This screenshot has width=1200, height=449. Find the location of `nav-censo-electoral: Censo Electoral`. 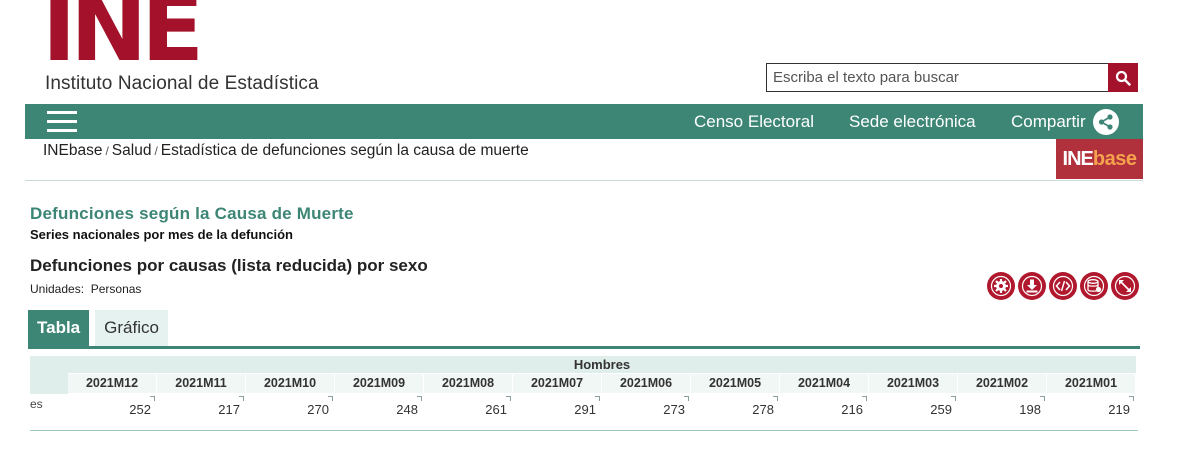

nav-censo-electoral: Censo Electoral is located at coordinates (754, 121).